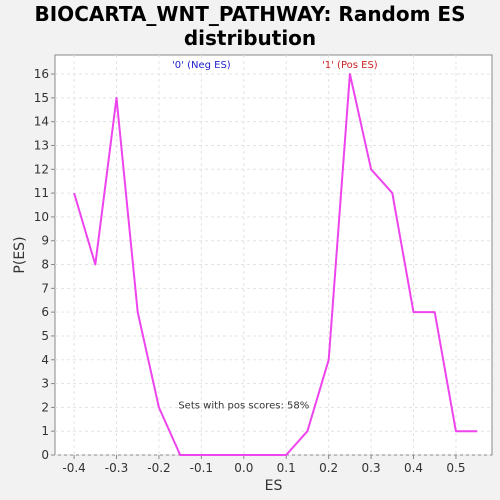 This screenshot has width=500, height=500. Describe the element at coordinates (250, 38) in the screenshot. I see `chart-title-line2: distribution` at that location.